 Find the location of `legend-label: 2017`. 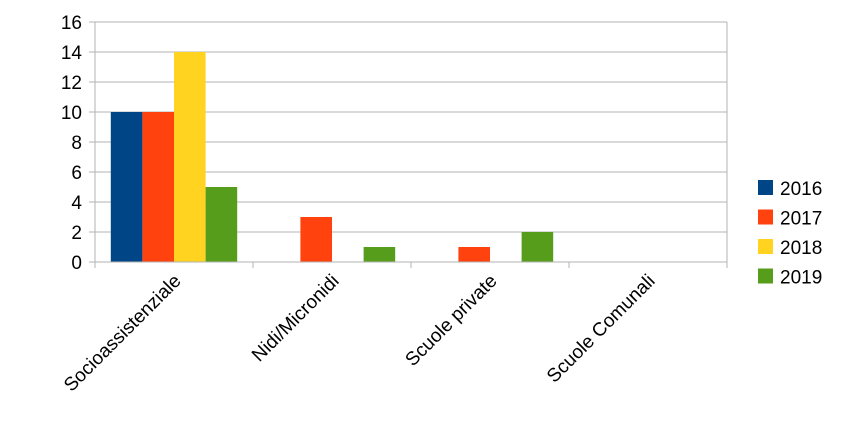

legend-label: 2017 is located at coordinates (801, 219).